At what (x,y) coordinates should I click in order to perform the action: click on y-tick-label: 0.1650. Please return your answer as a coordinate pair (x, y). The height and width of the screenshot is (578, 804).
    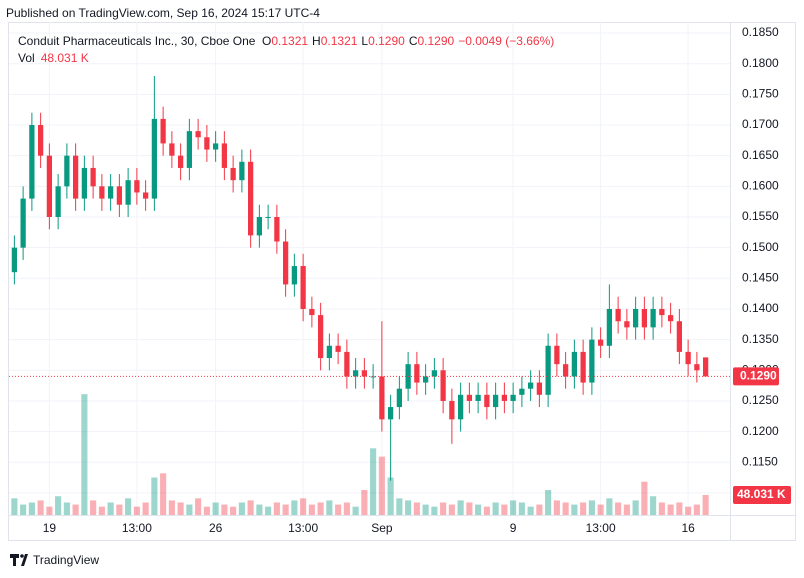
    Looking at the image, I should click on (760, 155).